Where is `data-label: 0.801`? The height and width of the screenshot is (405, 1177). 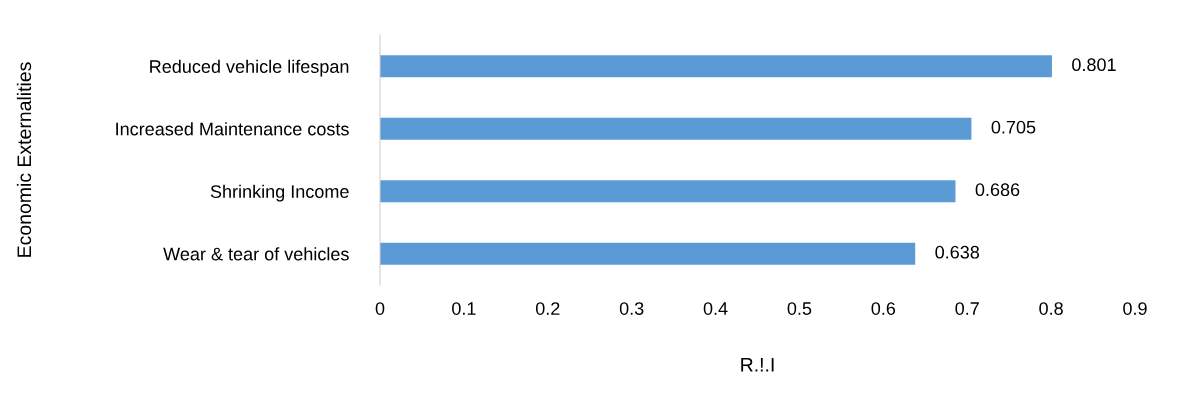 data-label: 0.801 is located at coordinates (1094, 65).